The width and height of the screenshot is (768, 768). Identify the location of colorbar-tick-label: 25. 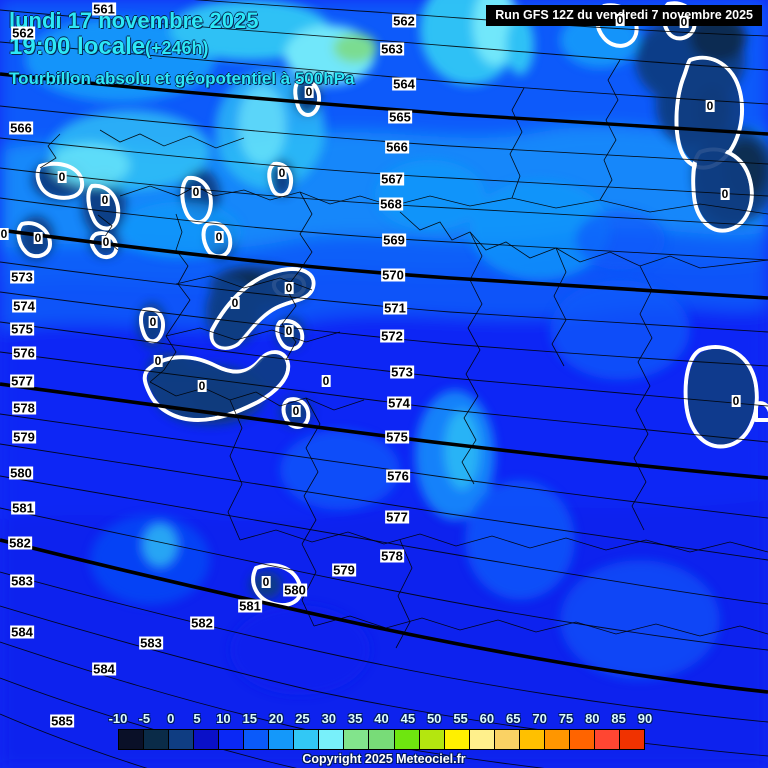
(302, 718).